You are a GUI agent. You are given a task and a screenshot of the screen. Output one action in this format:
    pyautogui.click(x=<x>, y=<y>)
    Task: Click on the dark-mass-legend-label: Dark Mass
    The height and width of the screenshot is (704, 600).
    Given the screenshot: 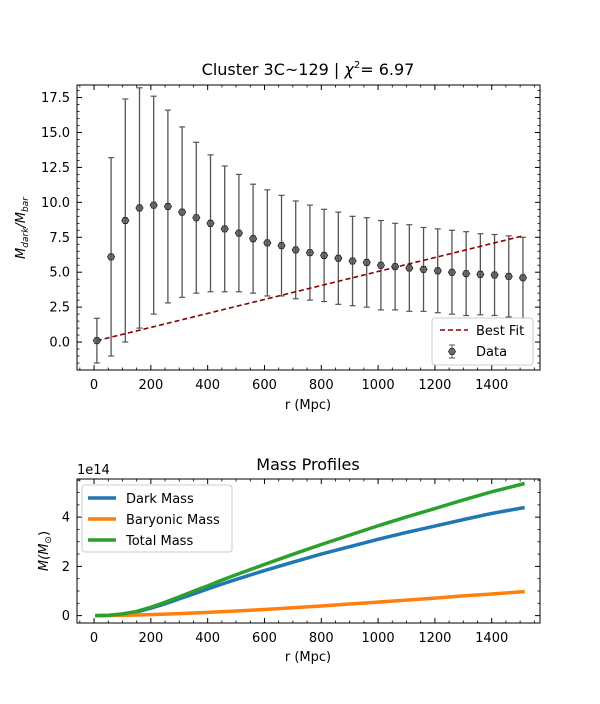 What is the action you would take?
    pyautogui.click(x=160, y=499)
    